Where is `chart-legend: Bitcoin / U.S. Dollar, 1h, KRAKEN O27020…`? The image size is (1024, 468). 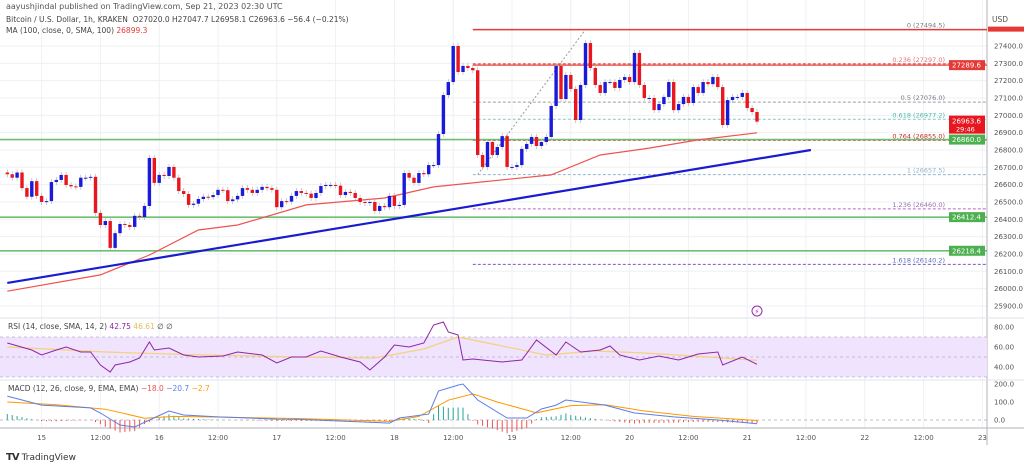 chart-legend: Bitcoin / U.S. Dollar, 1h, KRAKEN O27020… is located at coordinates (177, 25).